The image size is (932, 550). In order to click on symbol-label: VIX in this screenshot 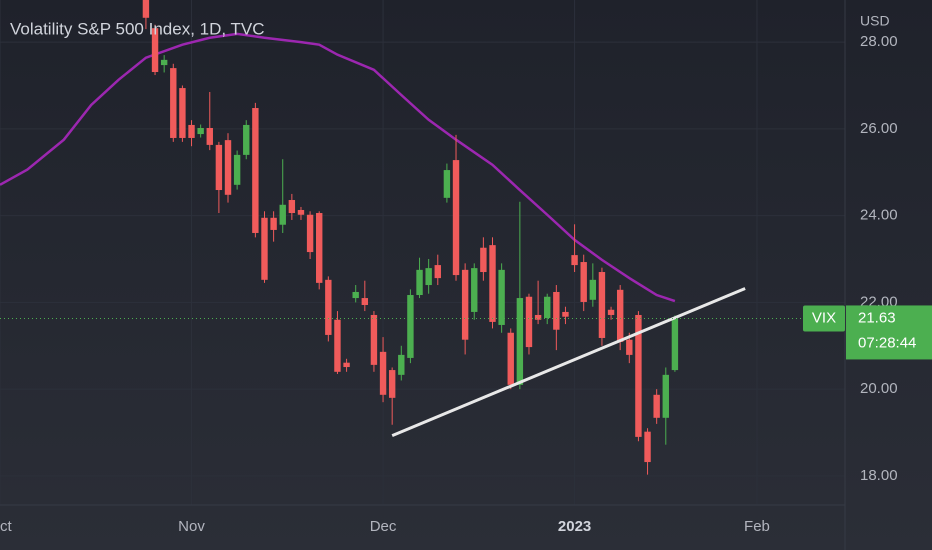, I will do `click(824, 317)`.